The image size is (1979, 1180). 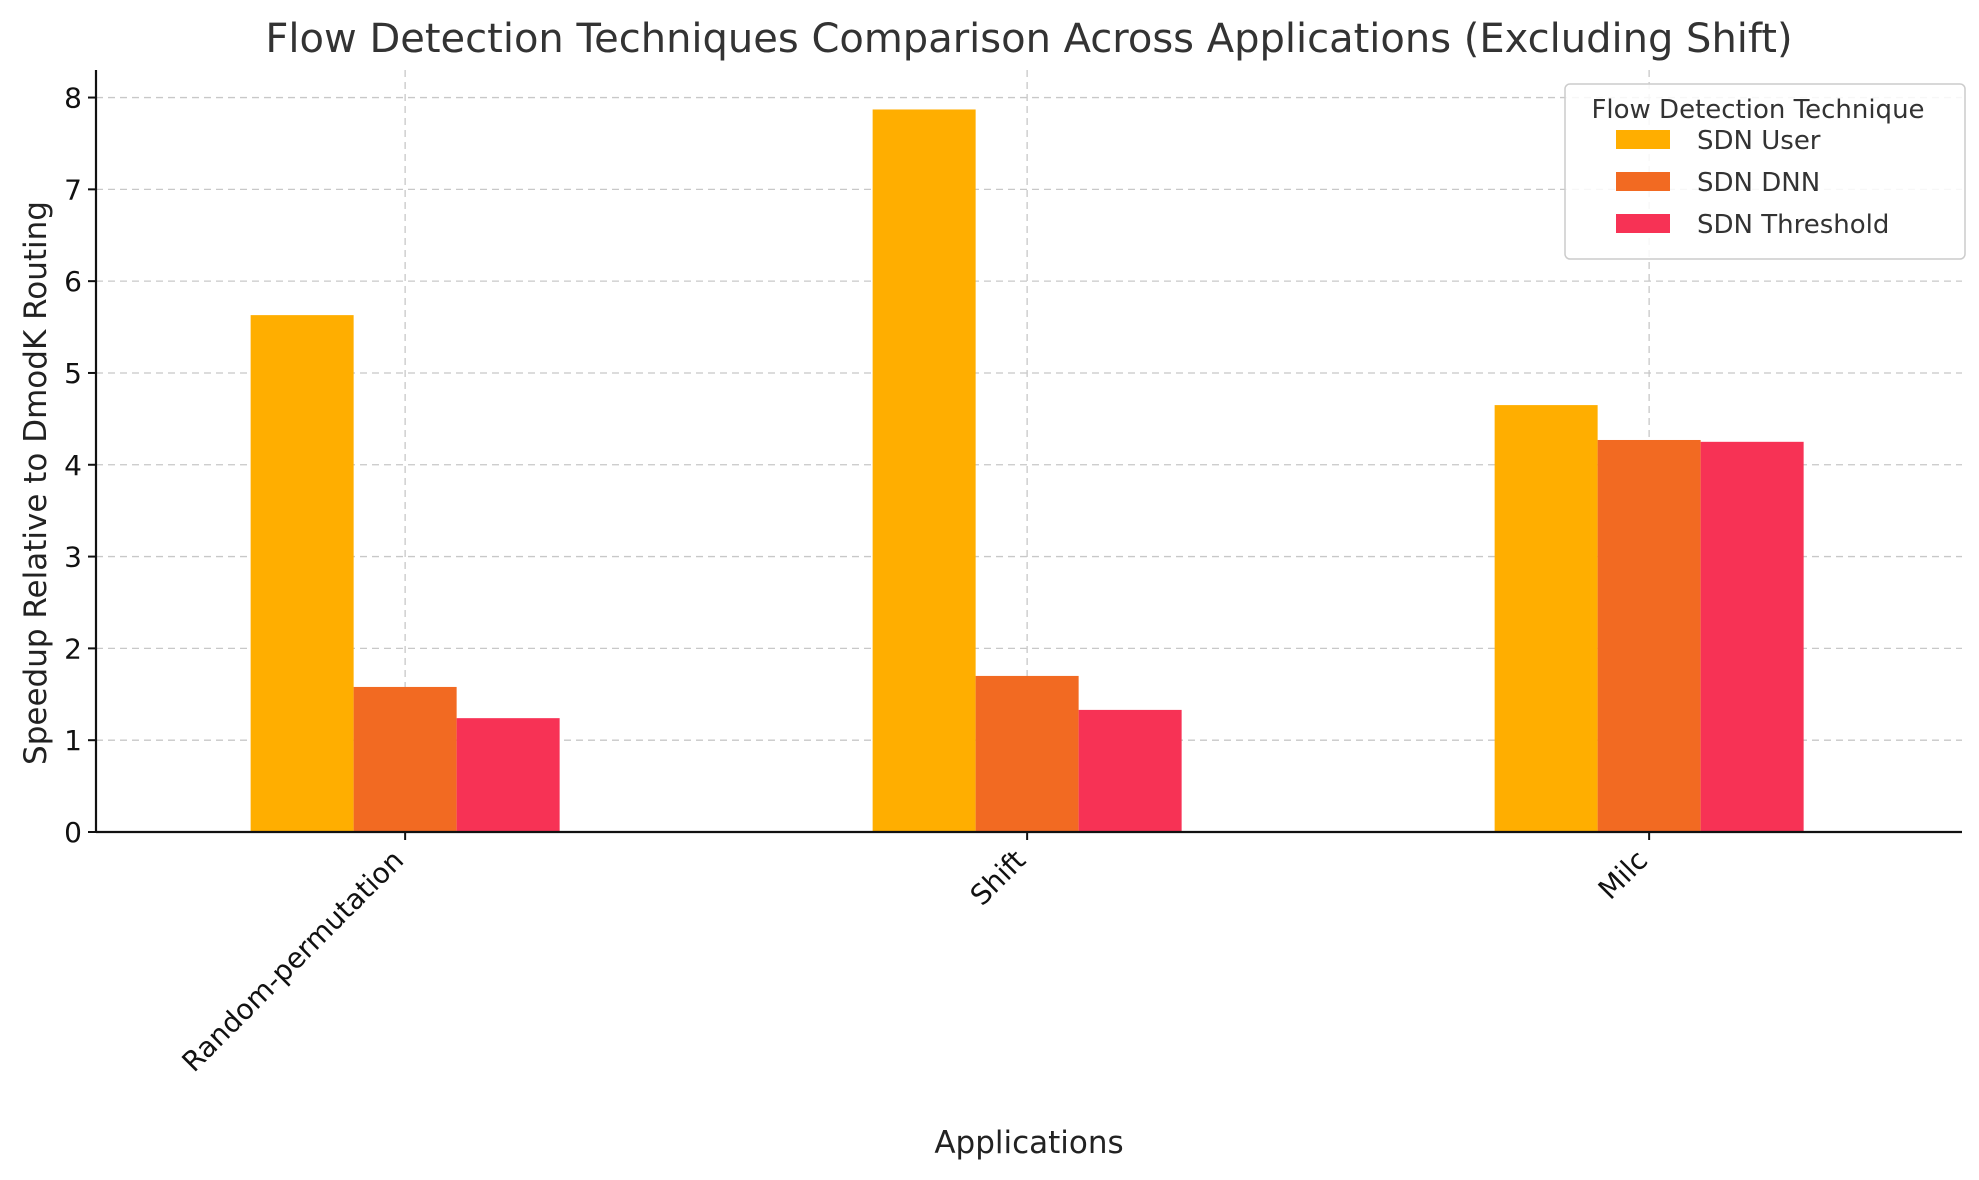 What do you see at coordinates (73, 740) in the screenshot?
I see `y-tick-label: 1` at bounding box center [73, 740].